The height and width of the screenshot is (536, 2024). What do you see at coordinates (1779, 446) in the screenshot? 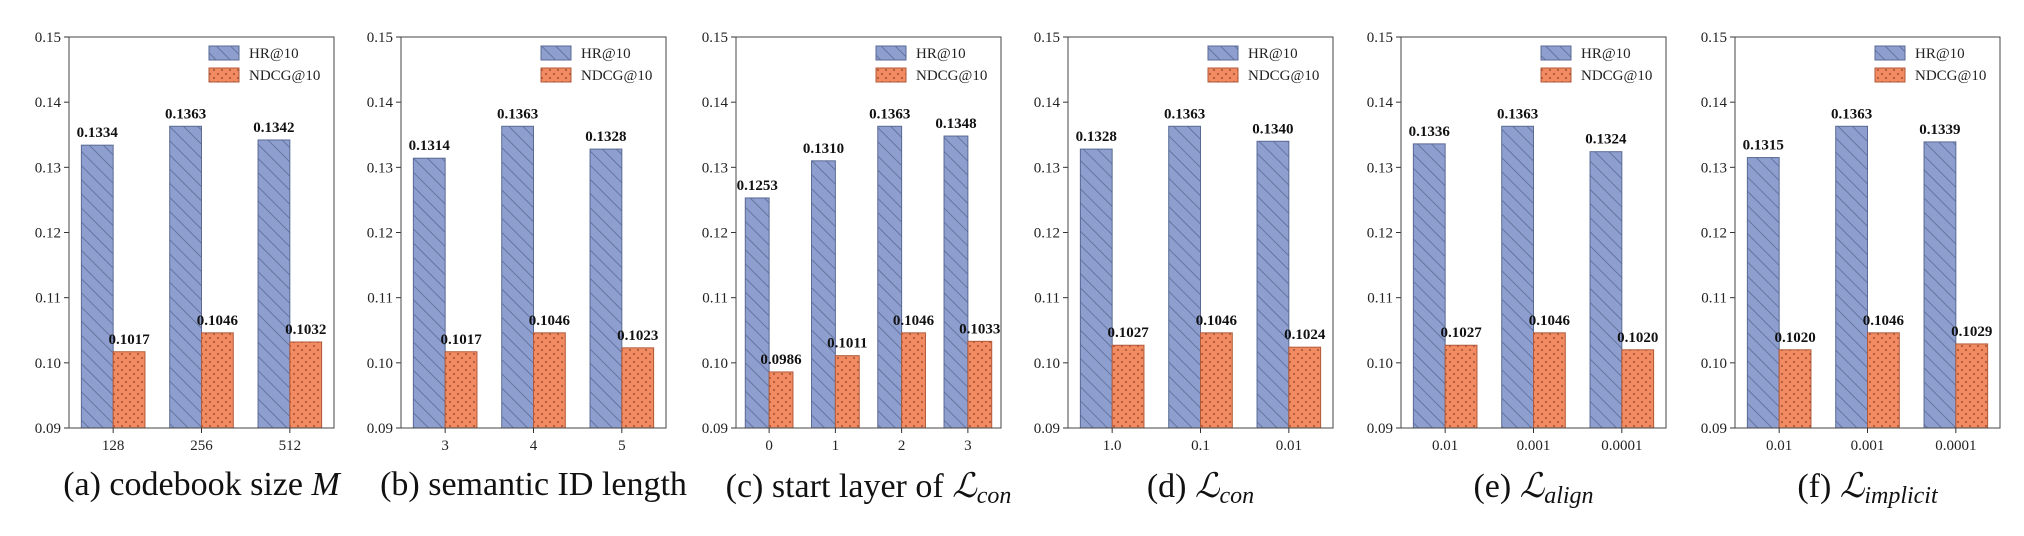
I see `x-tick-label: 0.01` at bounding box center [1779, 446].